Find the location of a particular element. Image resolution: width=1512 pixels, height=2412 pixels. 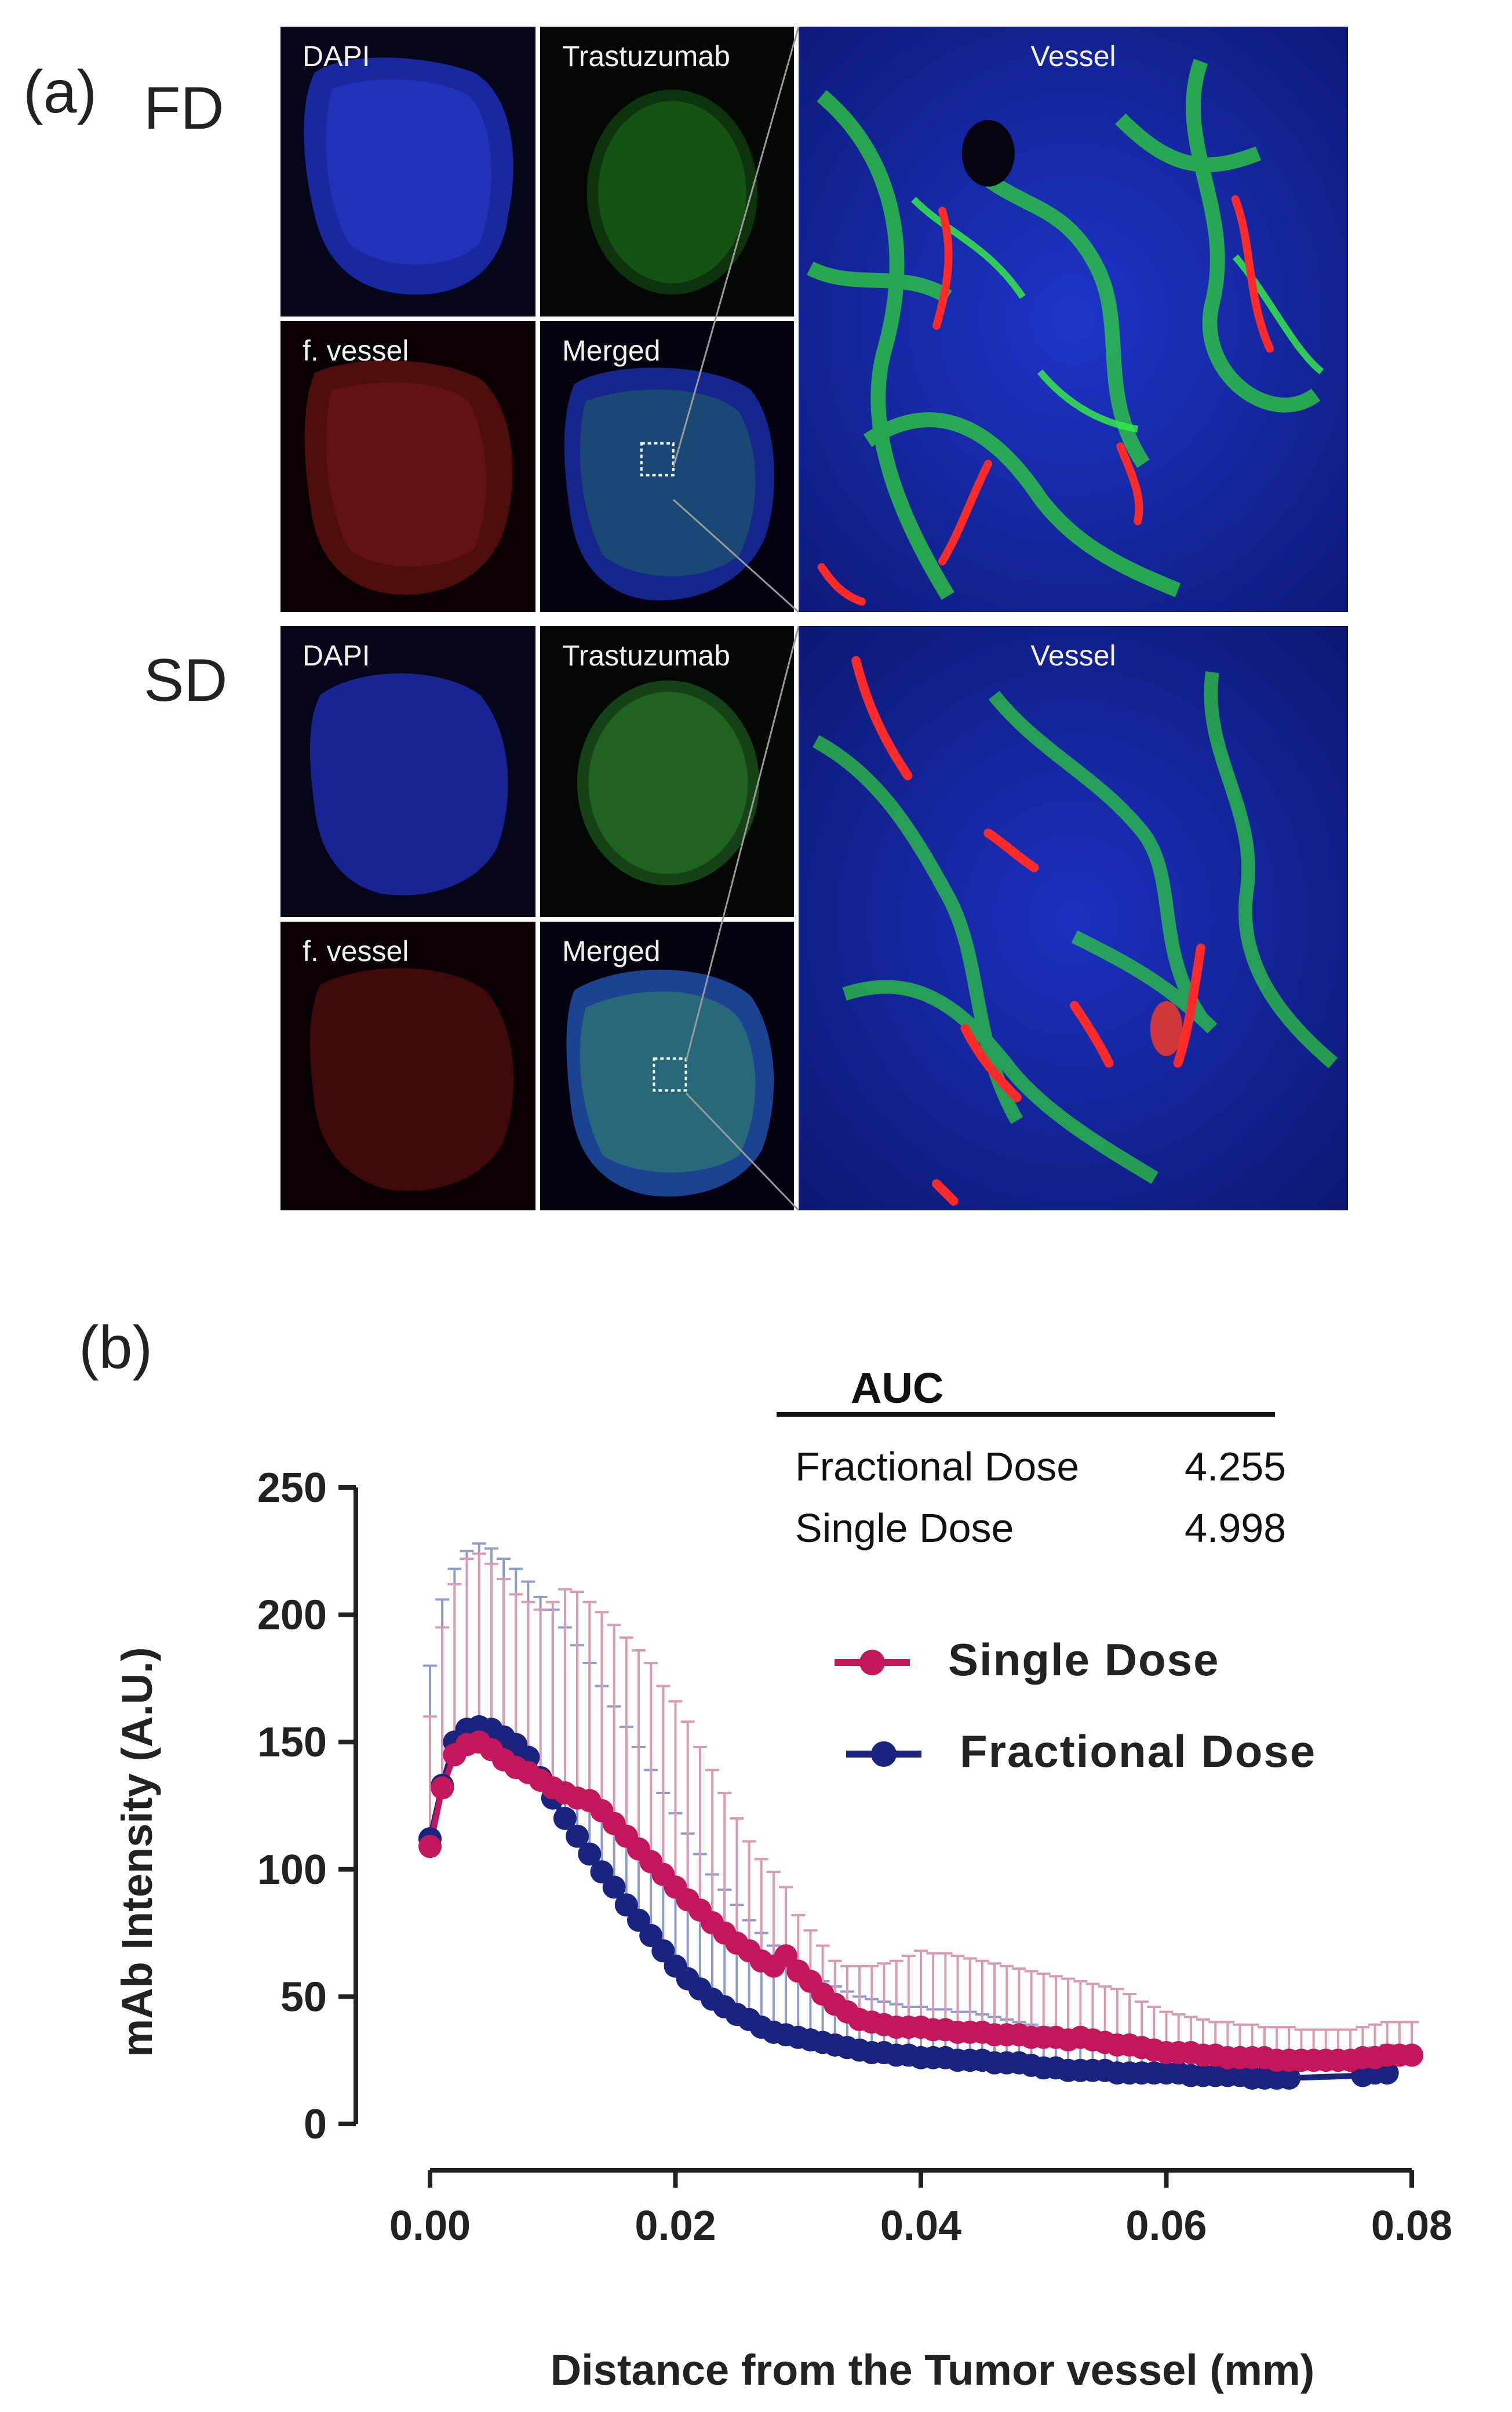

x-tick-label: 0.00 is located at coordinates (430, 2226).